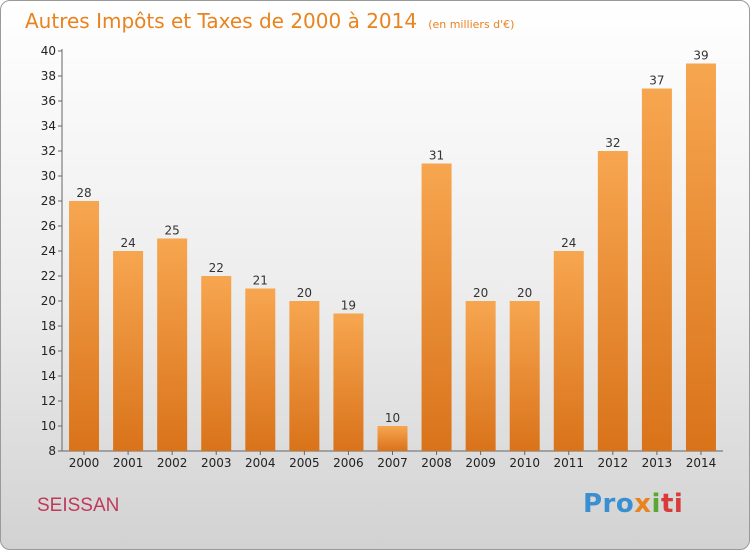 The height and width of the screenshot is (550, 750). Describe the element at coordinates (216, 268) in the screenshot. I see `bar-value-label: 22` at that location.